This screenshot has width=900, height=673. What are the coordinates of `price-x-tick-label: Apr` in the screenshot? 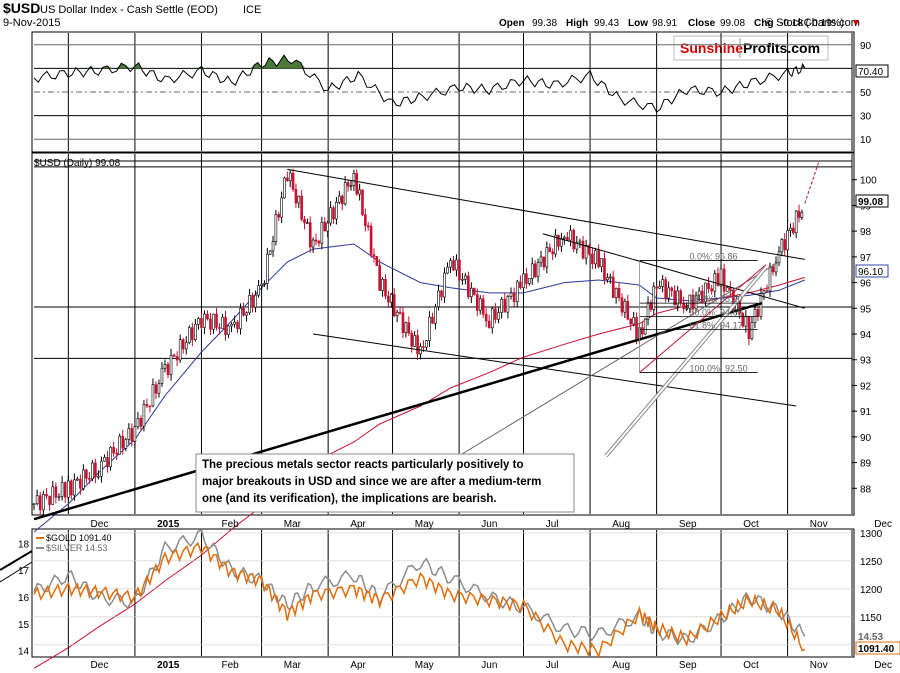 It's located at (358, 524).